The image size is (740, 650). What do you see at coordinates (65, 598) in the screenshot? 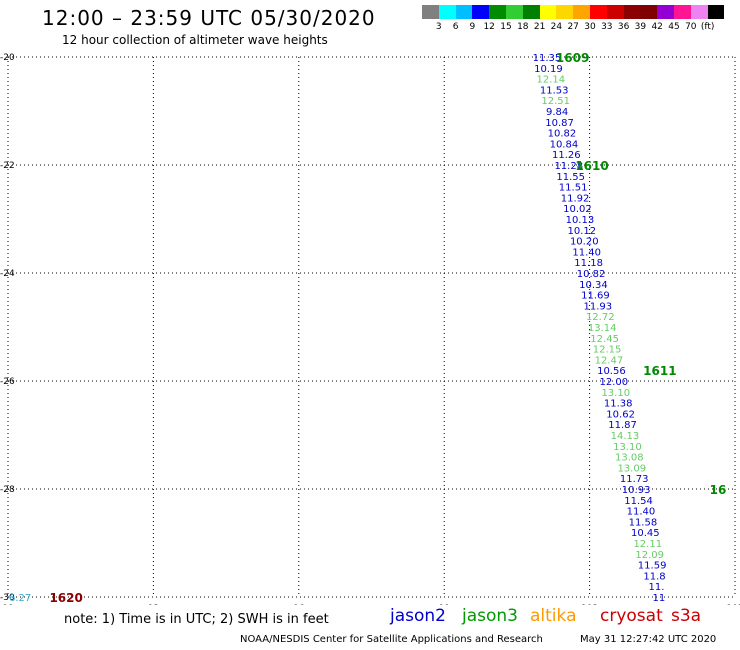
I see `time-label: 1620` at bounding box center [65, 598].